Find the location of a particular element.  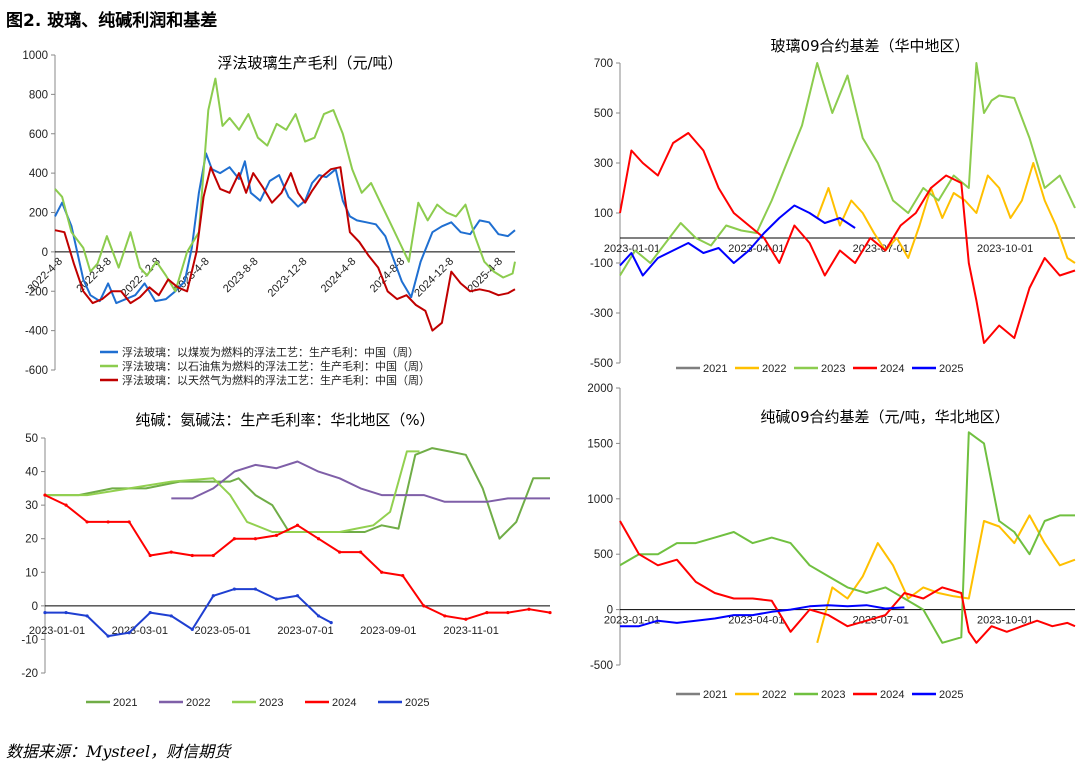

y-tick-label: -20 is located at coordinates (29, 674).